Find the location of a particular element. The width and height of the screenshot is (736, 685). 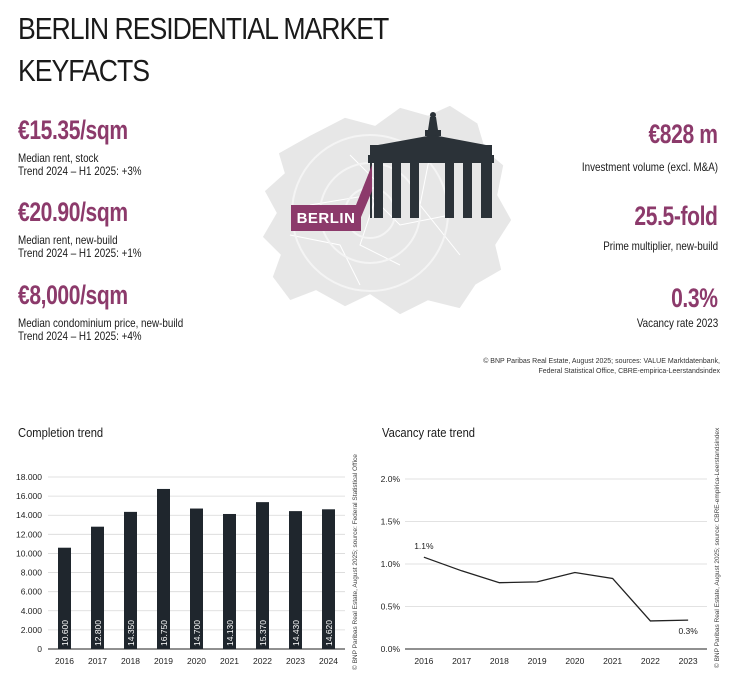

bar-chart-ytick-label: 8.000 is located at coordinates (32, 573).